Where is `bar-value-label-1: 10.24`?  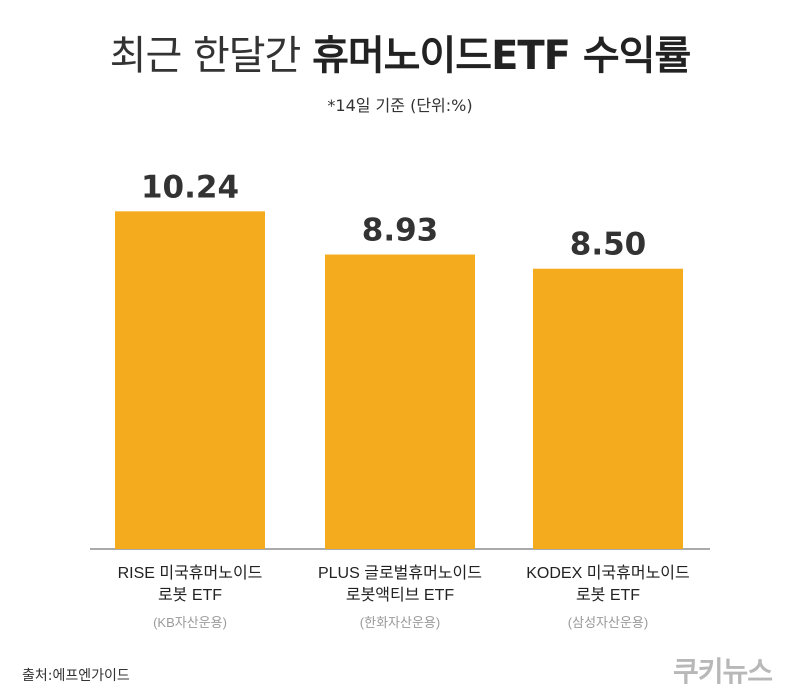
bar-value-label-1: 10.24 is located at coordinates (190, 187).